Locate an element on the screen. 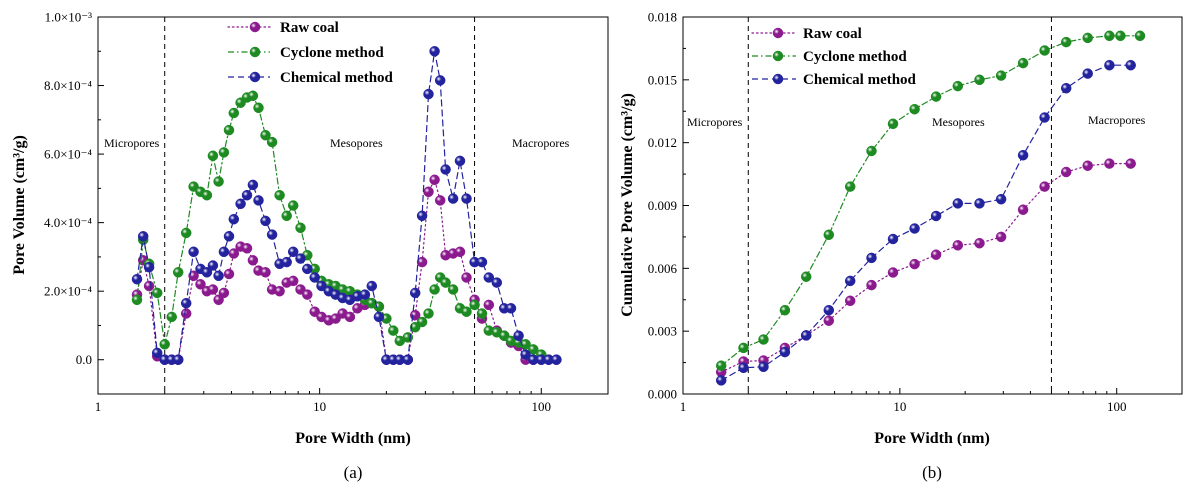  y-tick-label: 0.018 is located at coordinates (662, 17).